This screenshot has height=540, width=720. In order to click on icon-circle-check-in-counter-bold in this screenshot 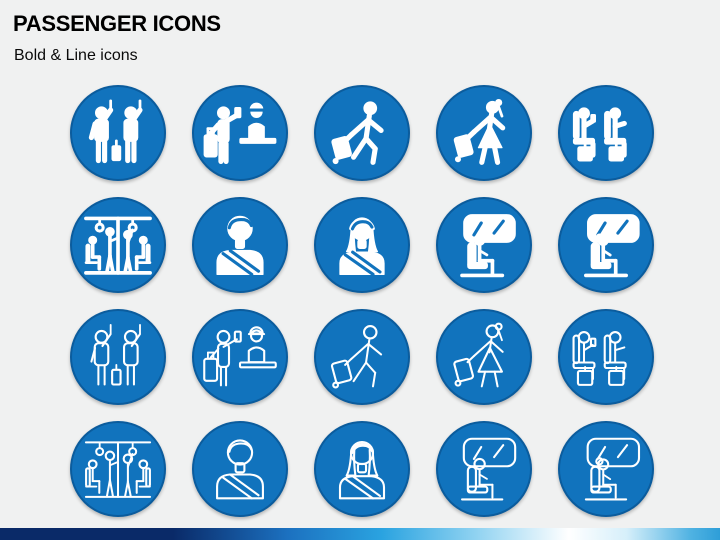, I will do `click(240, 133)`.